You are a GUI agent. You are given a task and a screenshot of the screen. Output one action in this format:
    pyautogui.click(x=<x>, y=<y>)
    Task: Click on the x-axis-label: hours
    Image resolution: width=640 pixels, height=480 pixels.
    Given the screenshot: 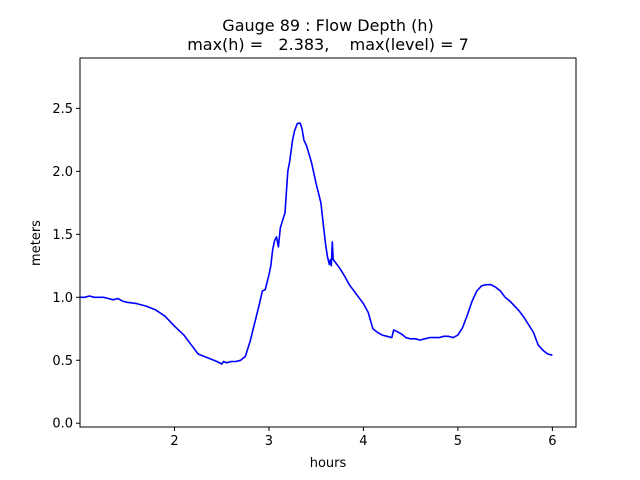 What is the action you would take?
    pyautogui.click(x=328, y=463)
    